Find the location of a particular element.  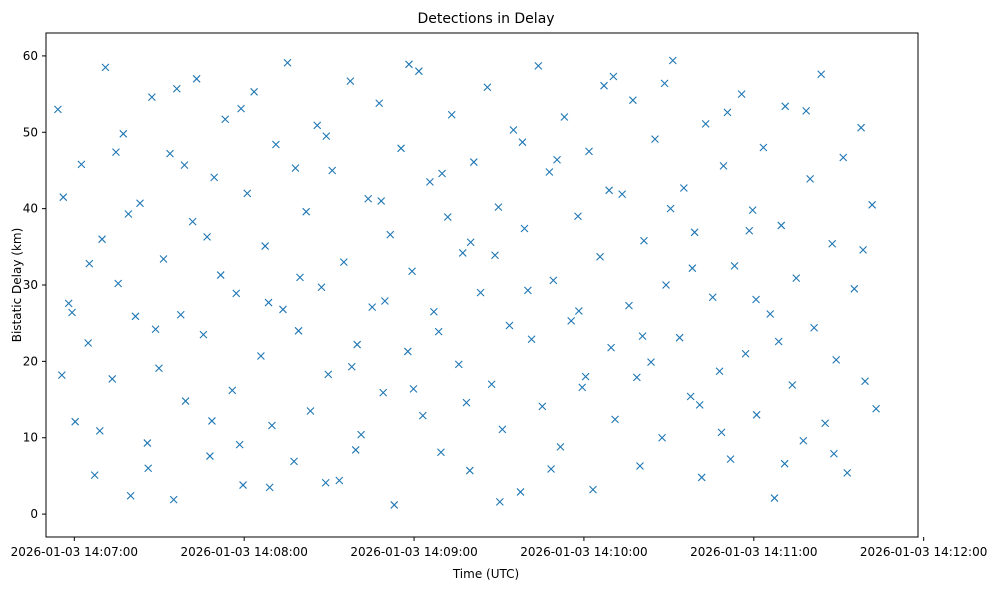

y-tick-label: 30 is located at coordinates (30, 285).